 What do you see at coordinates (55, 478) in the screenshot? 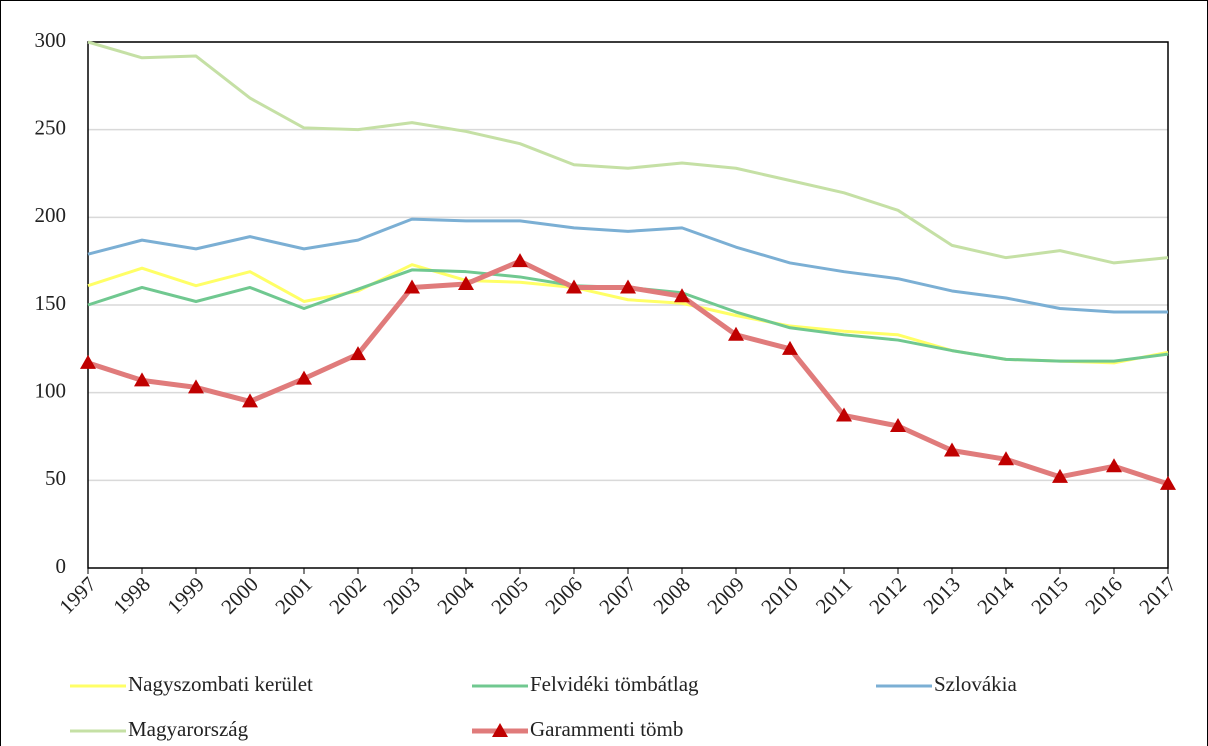
I see `y-tick-label: 50` at bounding box center [55, 478].